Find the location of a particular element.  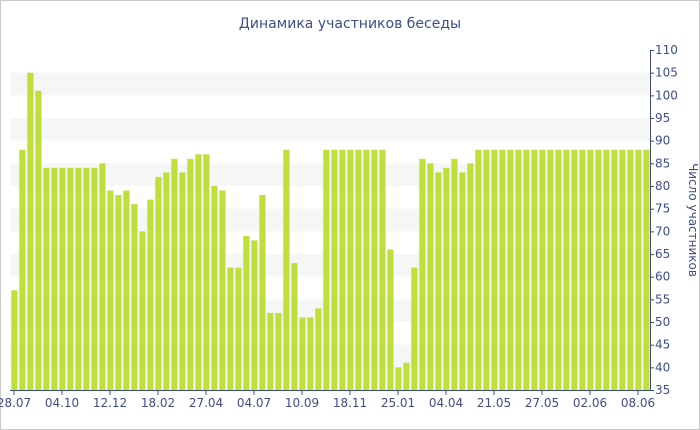

y-tick-label: 75 is located at coordinates (662, 209).